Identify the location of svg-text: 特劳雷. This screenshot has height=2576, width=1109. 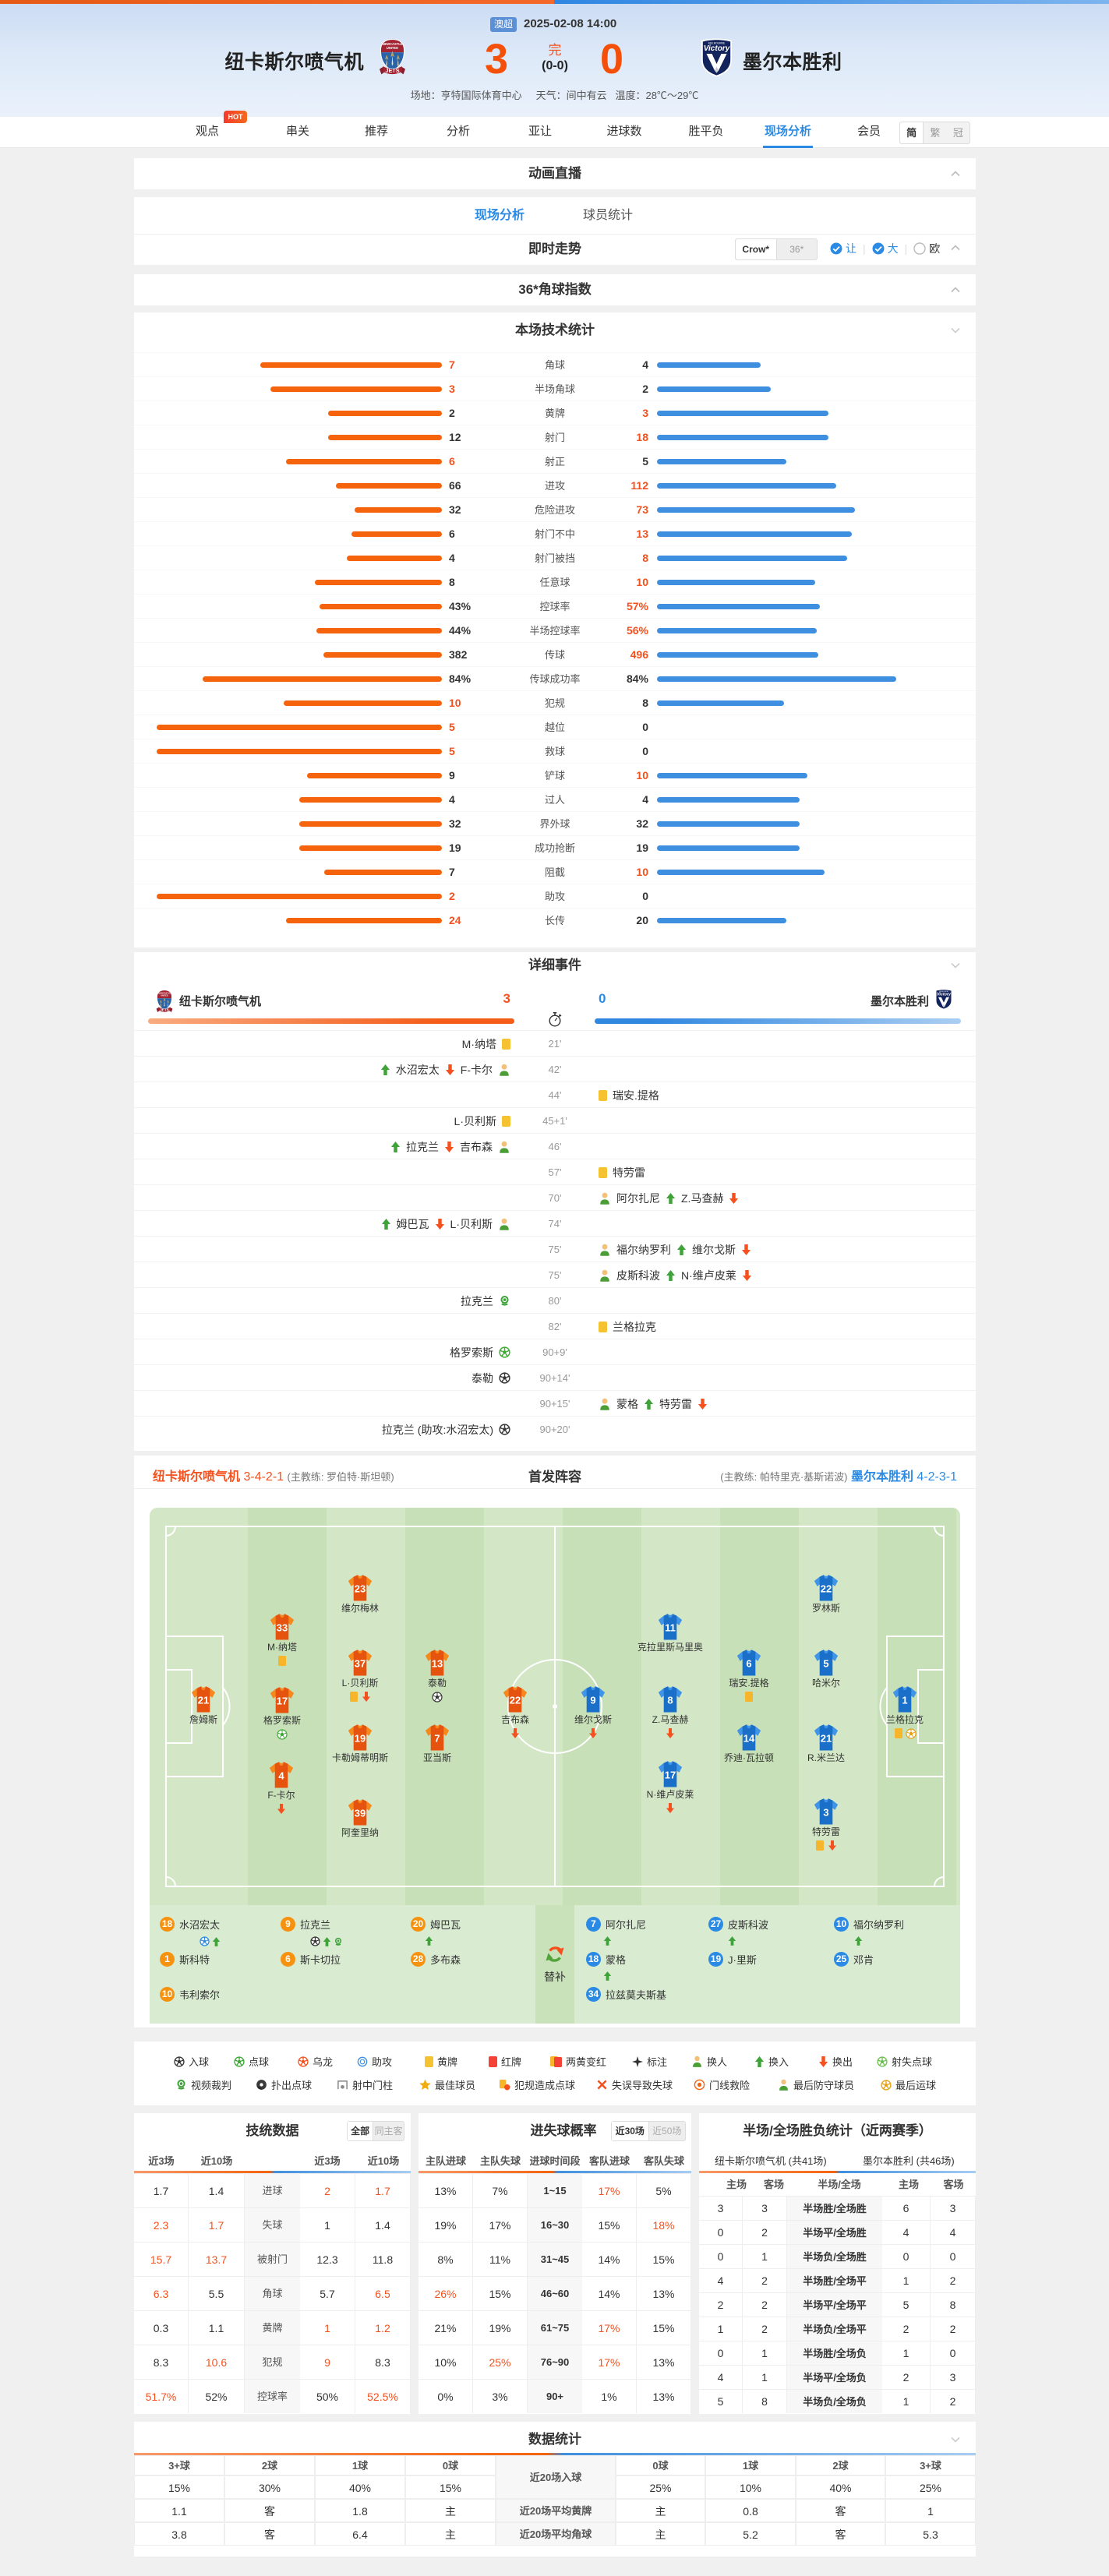
(826, 1831).